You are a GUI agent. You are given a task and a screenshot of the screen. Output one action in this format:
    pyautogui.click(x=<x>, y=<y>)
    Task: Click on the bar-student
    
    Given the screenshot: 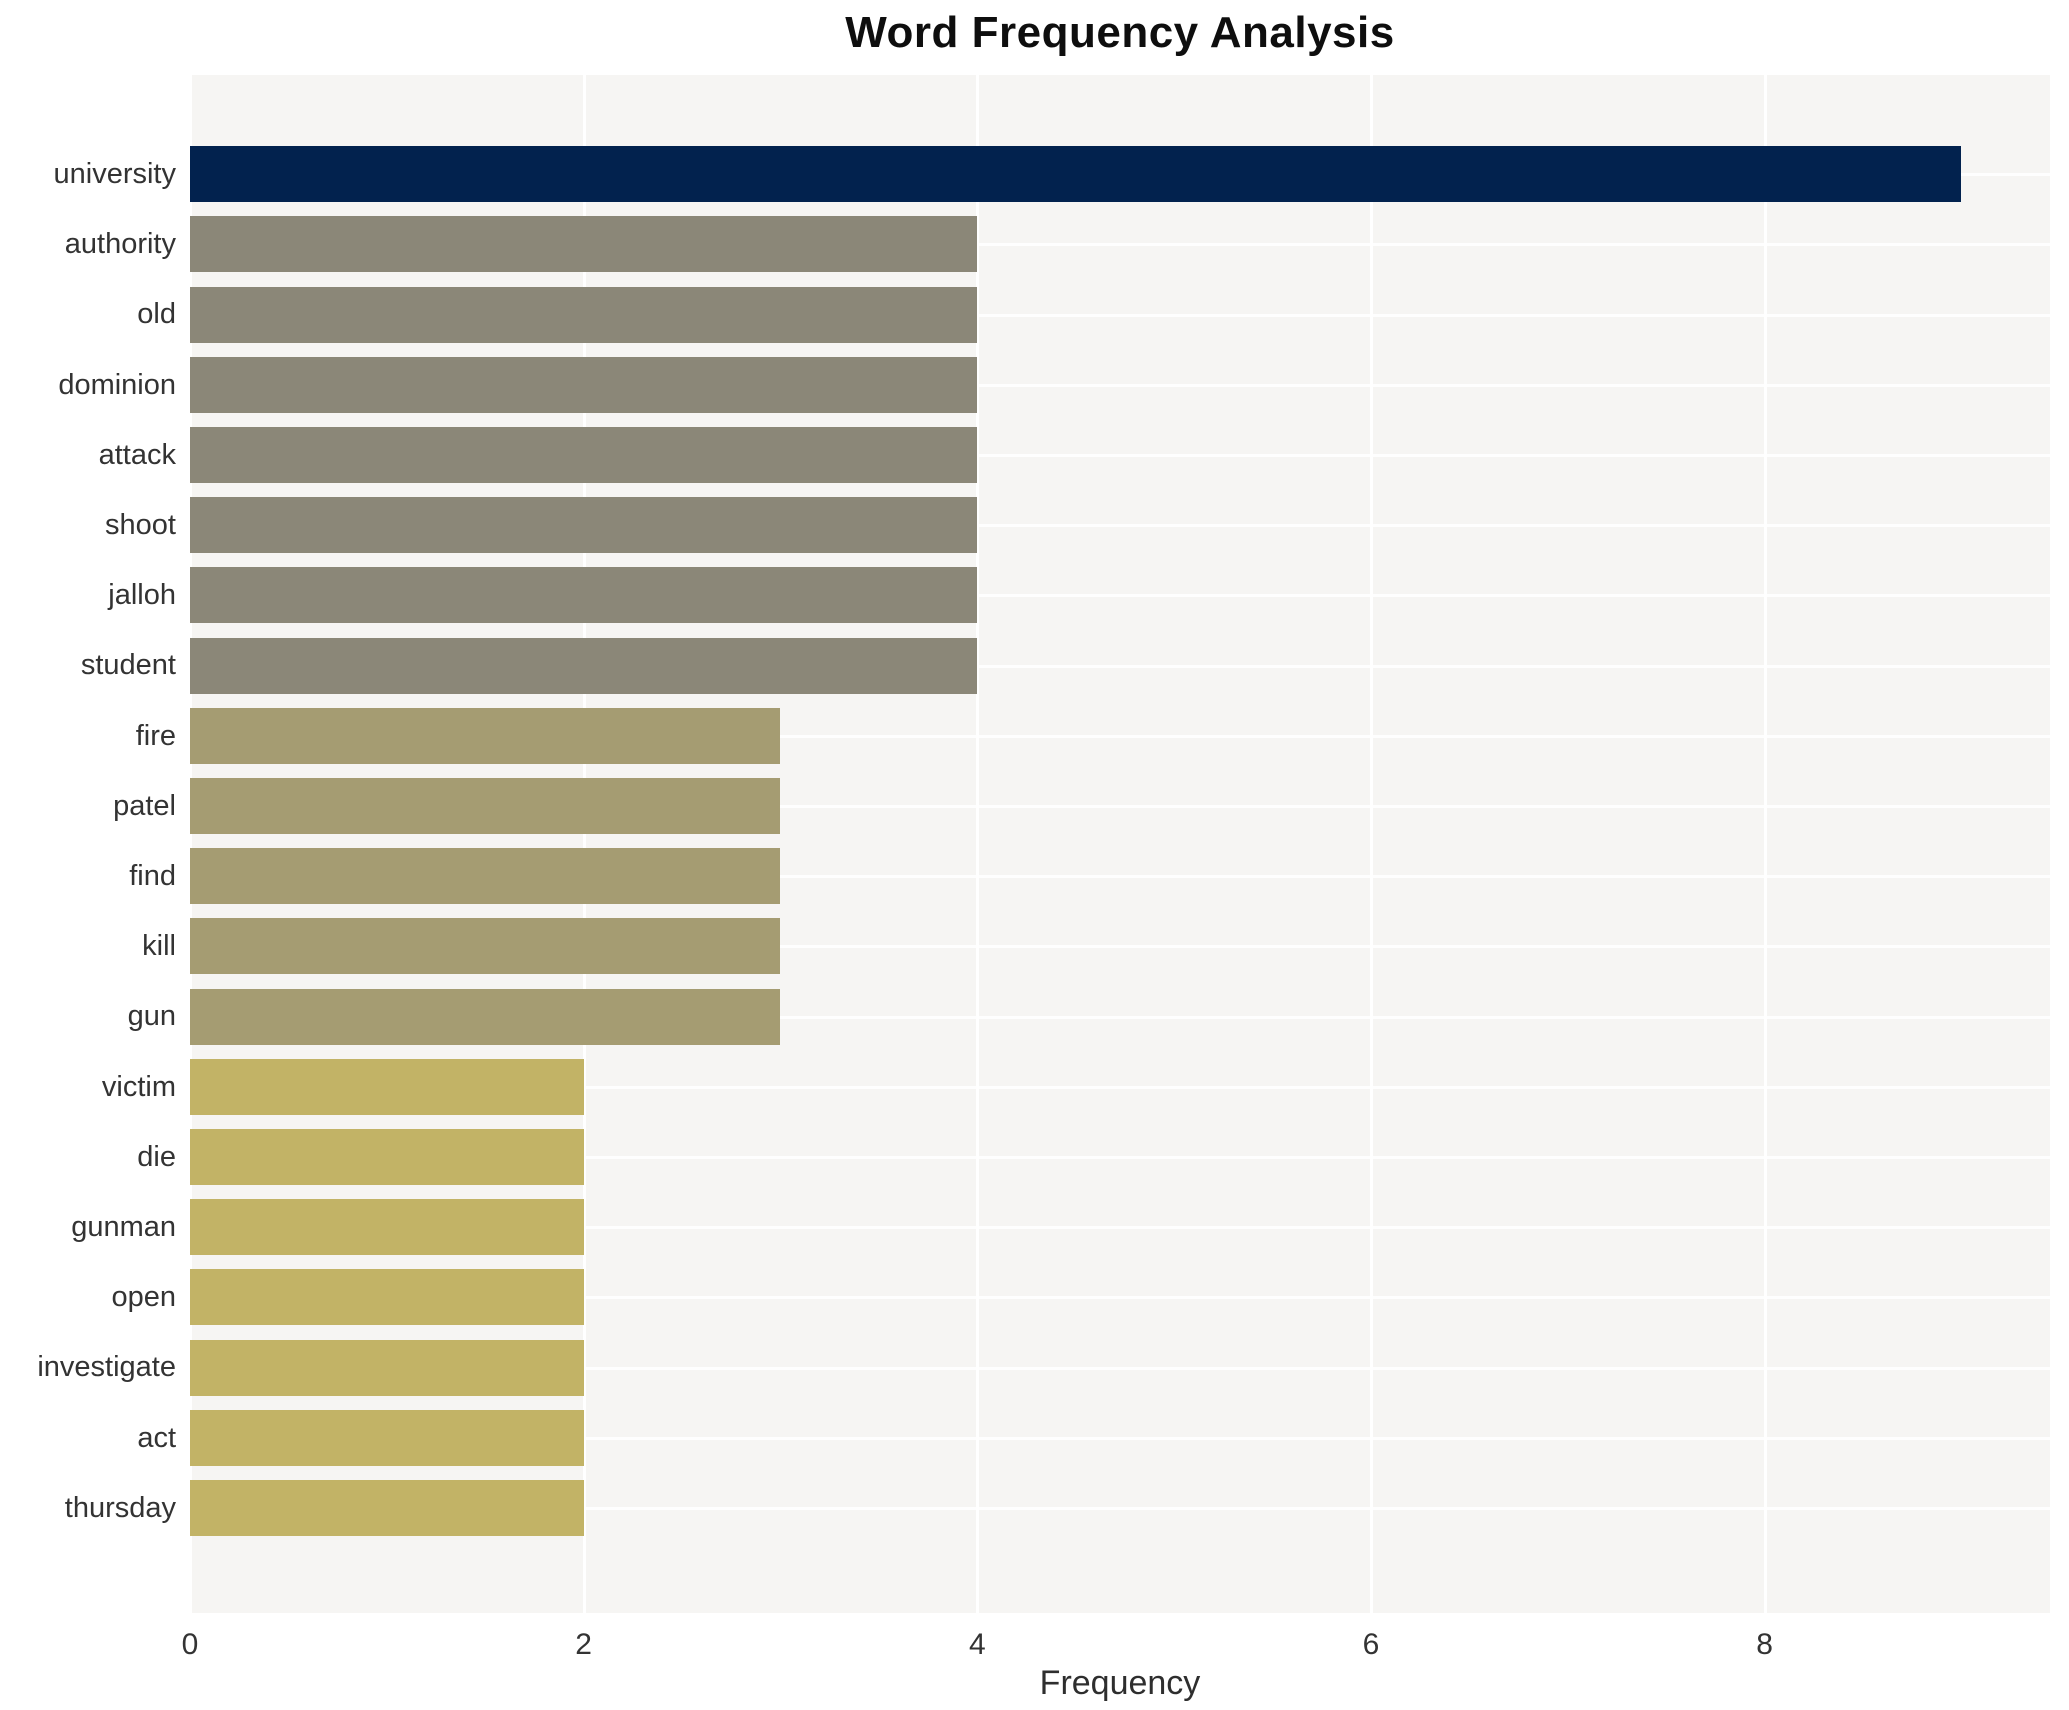 What is the action you would take?
    pyautogui.click(x=584, y=665)
    